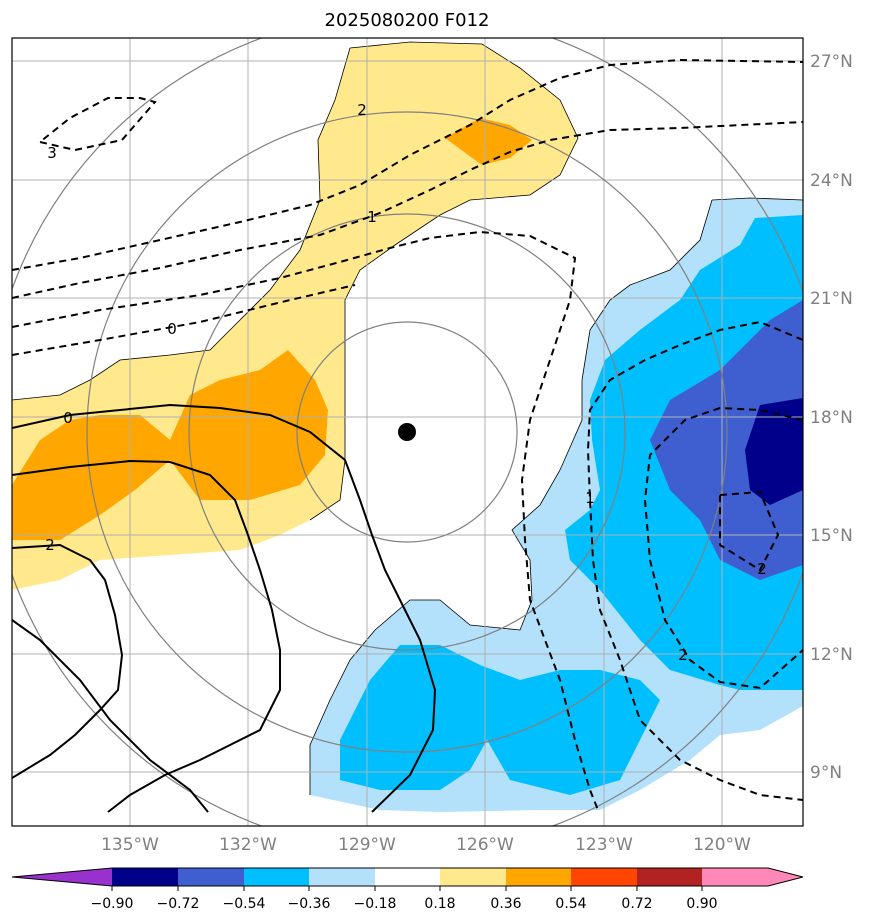 The height and width of the screenshot is (924, 873). Describe the element at coordinates (831, 536) in the screenshot. I see `lat-label: 15°N` at that location.